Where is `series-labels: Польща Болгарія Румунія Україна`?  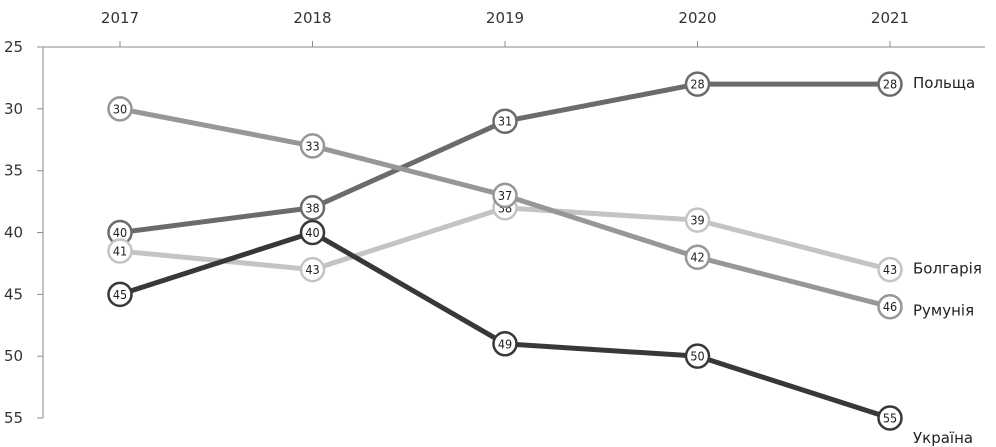
series-labels: Польща Болгарія Румунія Україна is located at coordinates (947, 260).